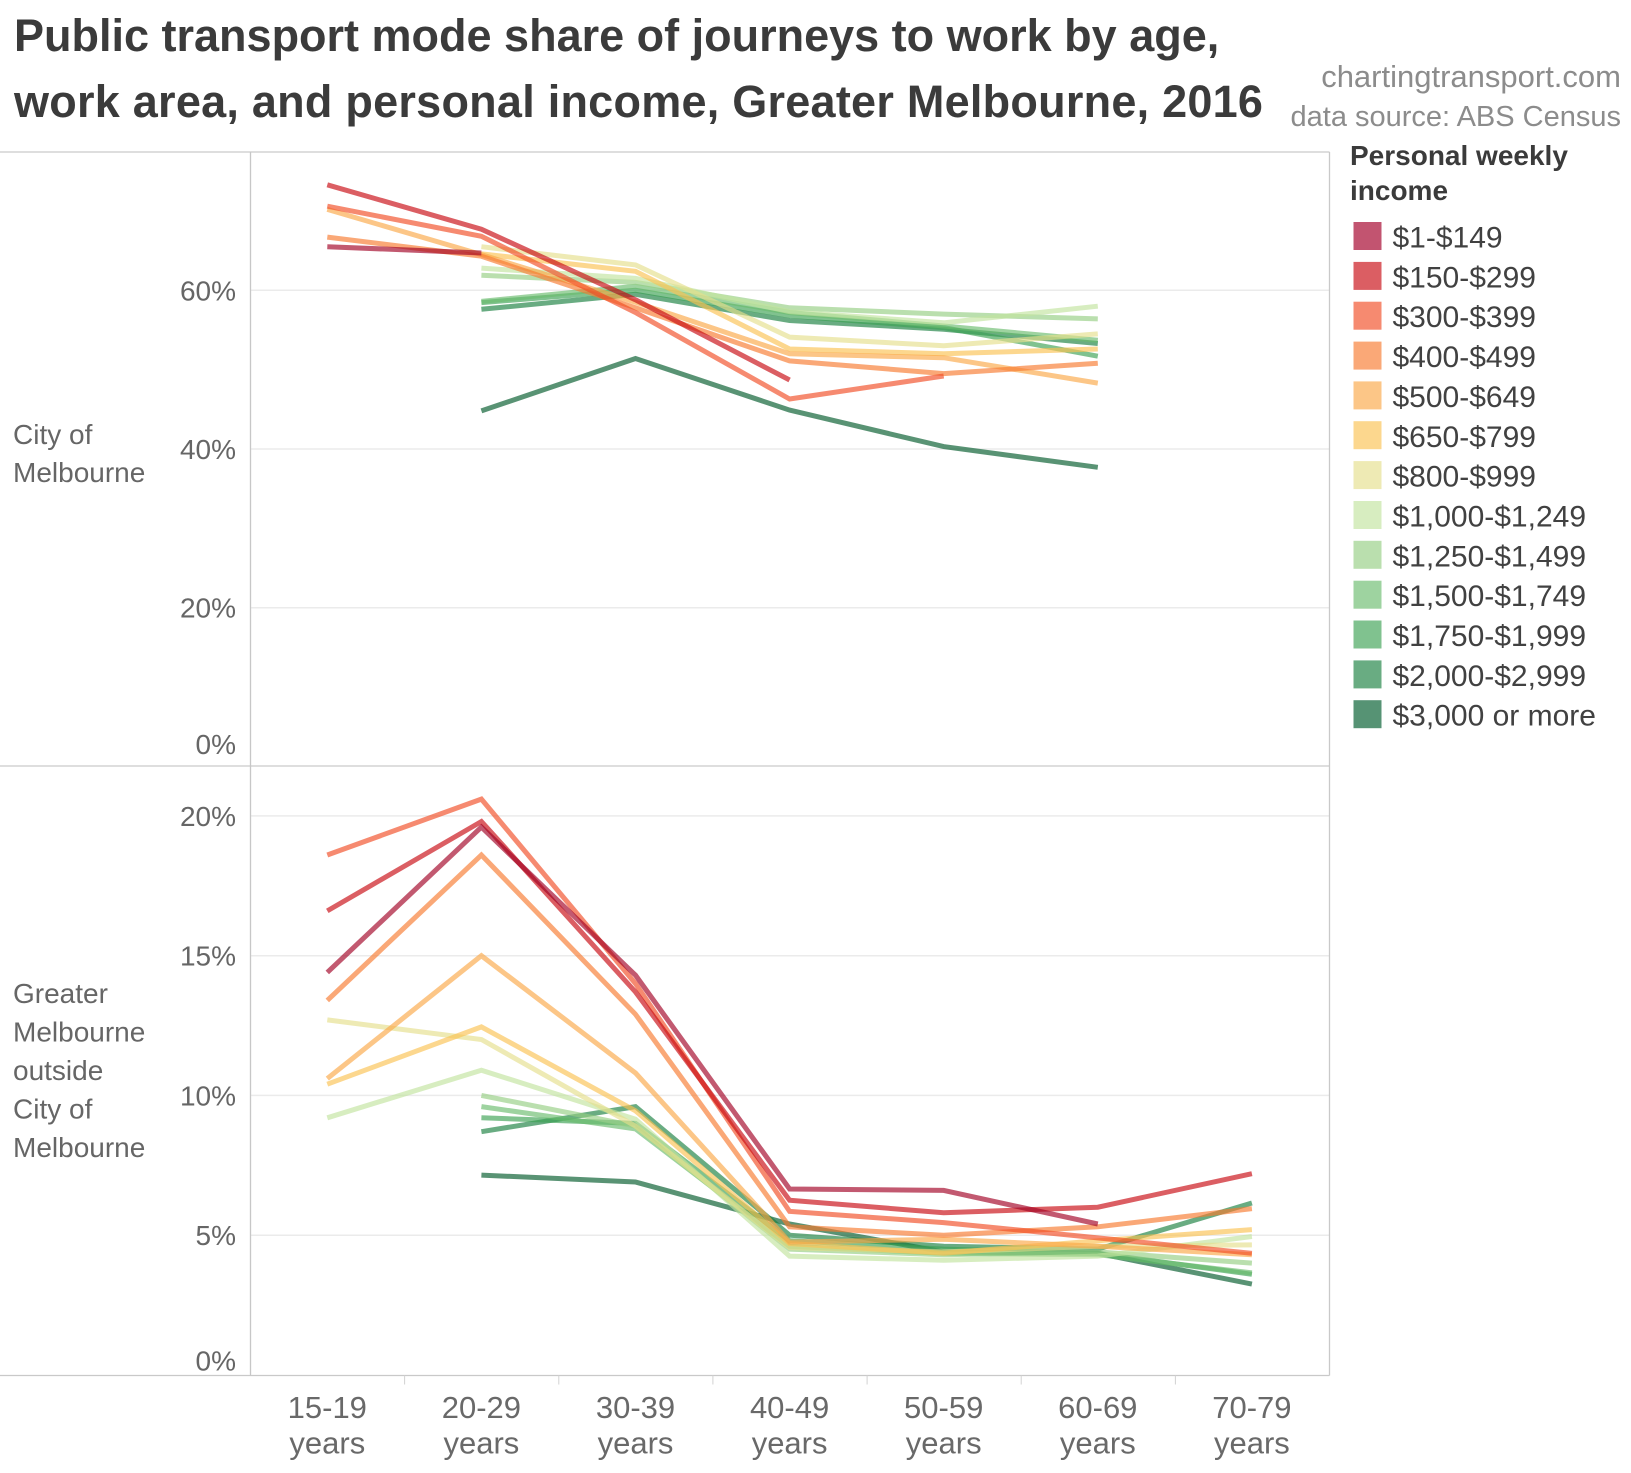  What do you see at coordinates (1490, 517) in the screenshot?
I see `svg-text: $1,000-$1,249` at bounding box center [1490, 517].